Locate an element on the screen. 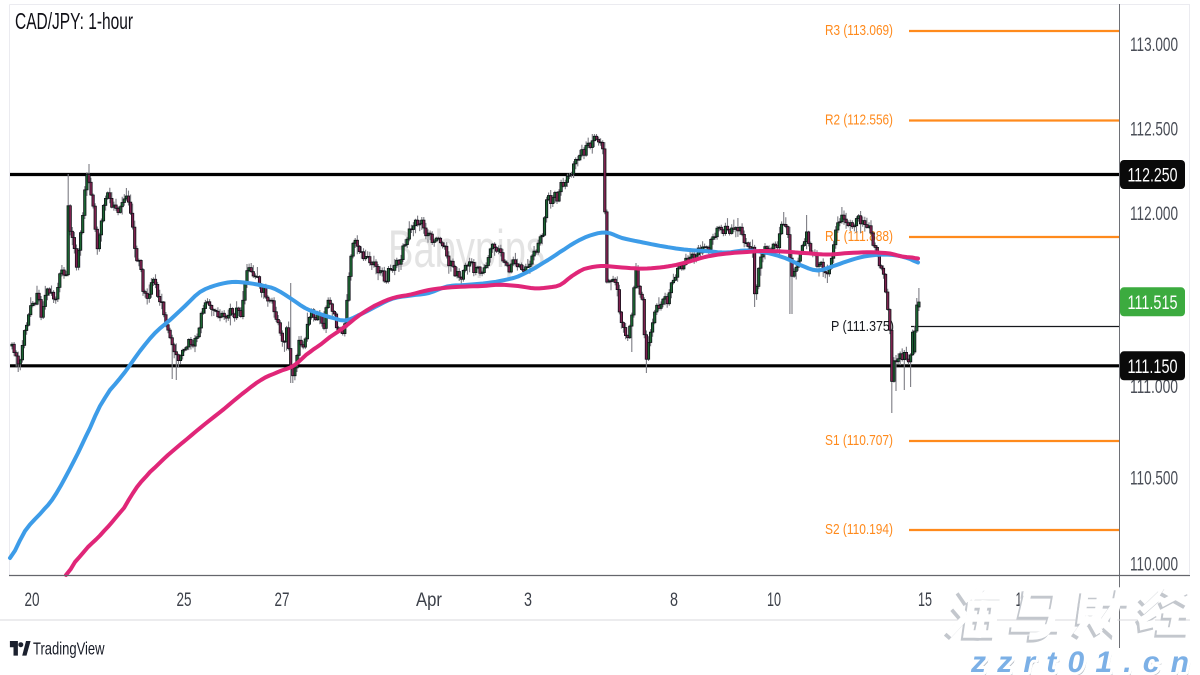 The width and height of the screenshot is (1200, 675). svg-text: 113.000 is located at coordinates (1154, 45).